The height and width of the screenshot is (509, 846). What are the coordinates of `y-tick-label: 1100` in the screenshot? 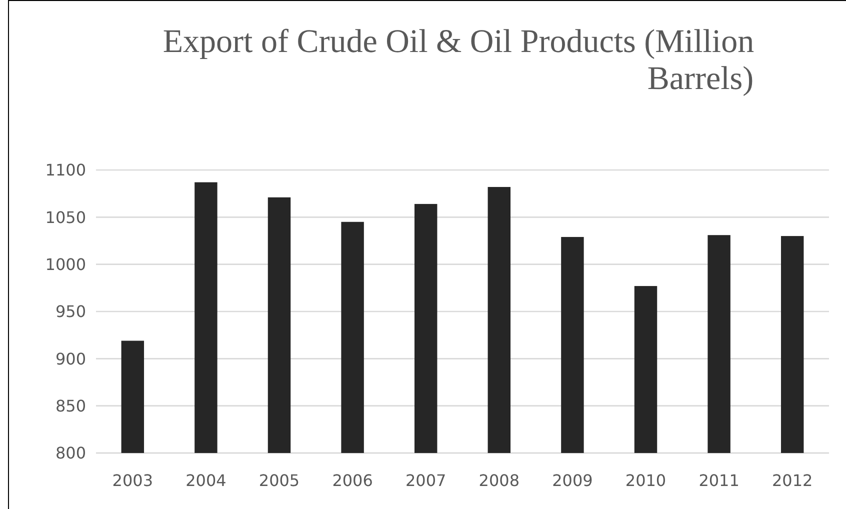 It's located at (65, 170).